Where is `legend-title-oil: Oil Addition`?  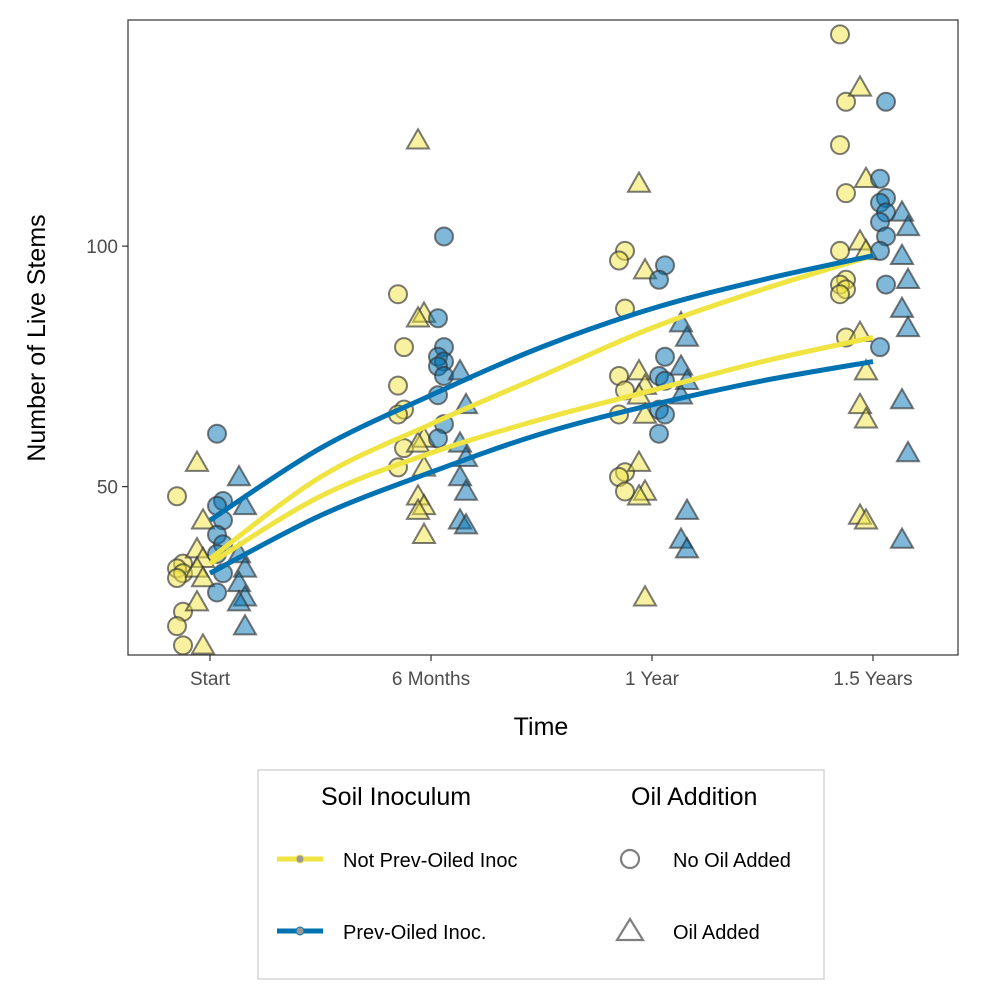
legend-title-oil: Oil Addition is located at coordinates (694, 797).